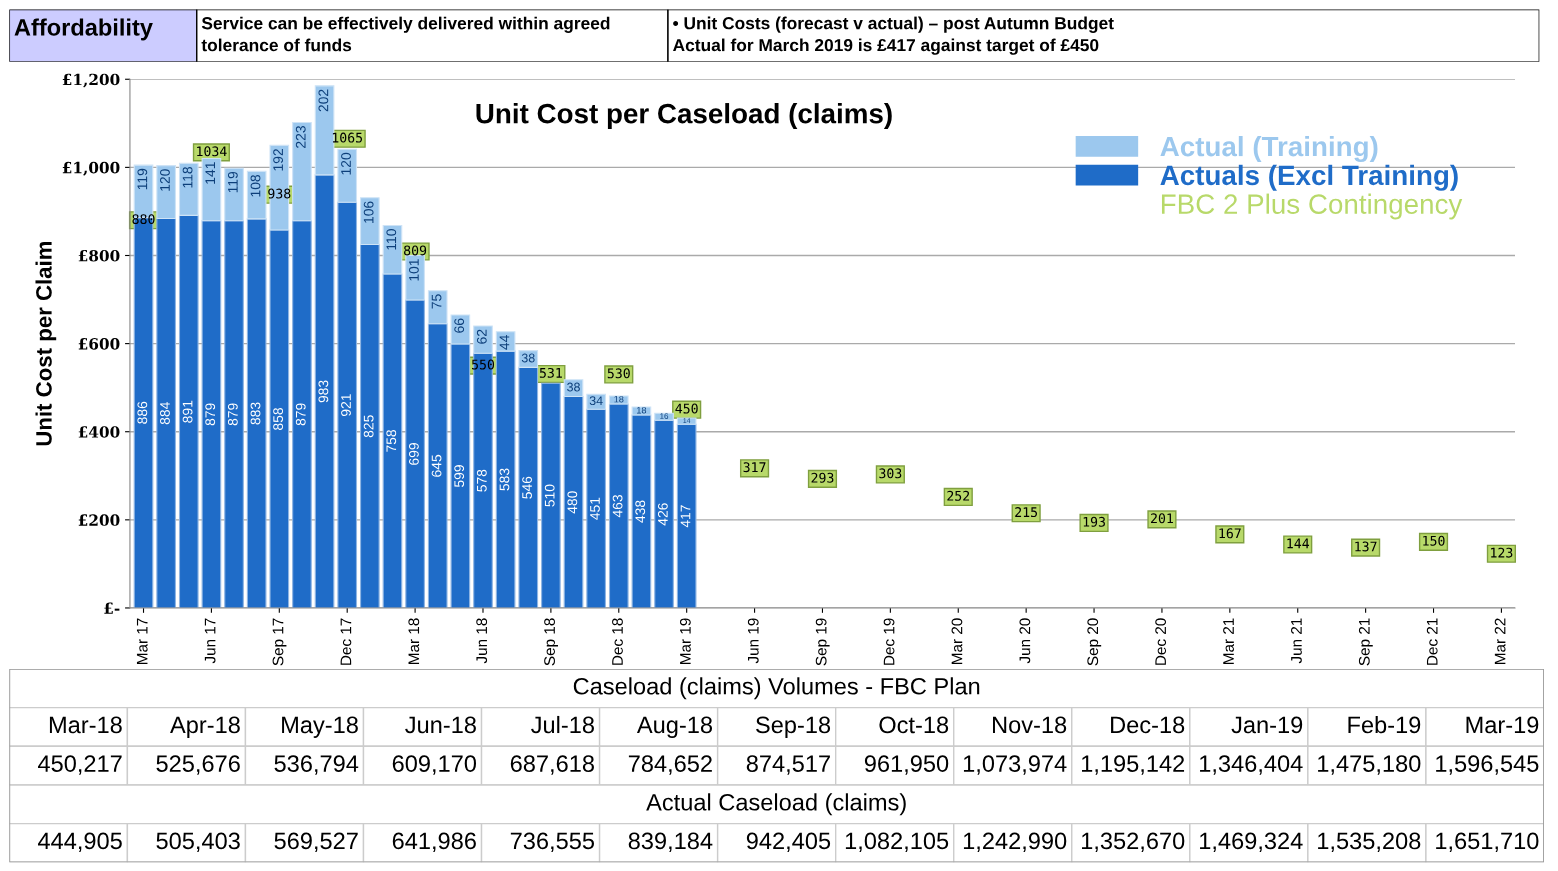  Describe the element at coordinates (187, 177) in the screenshot. I see `data-label: 118` at that location.